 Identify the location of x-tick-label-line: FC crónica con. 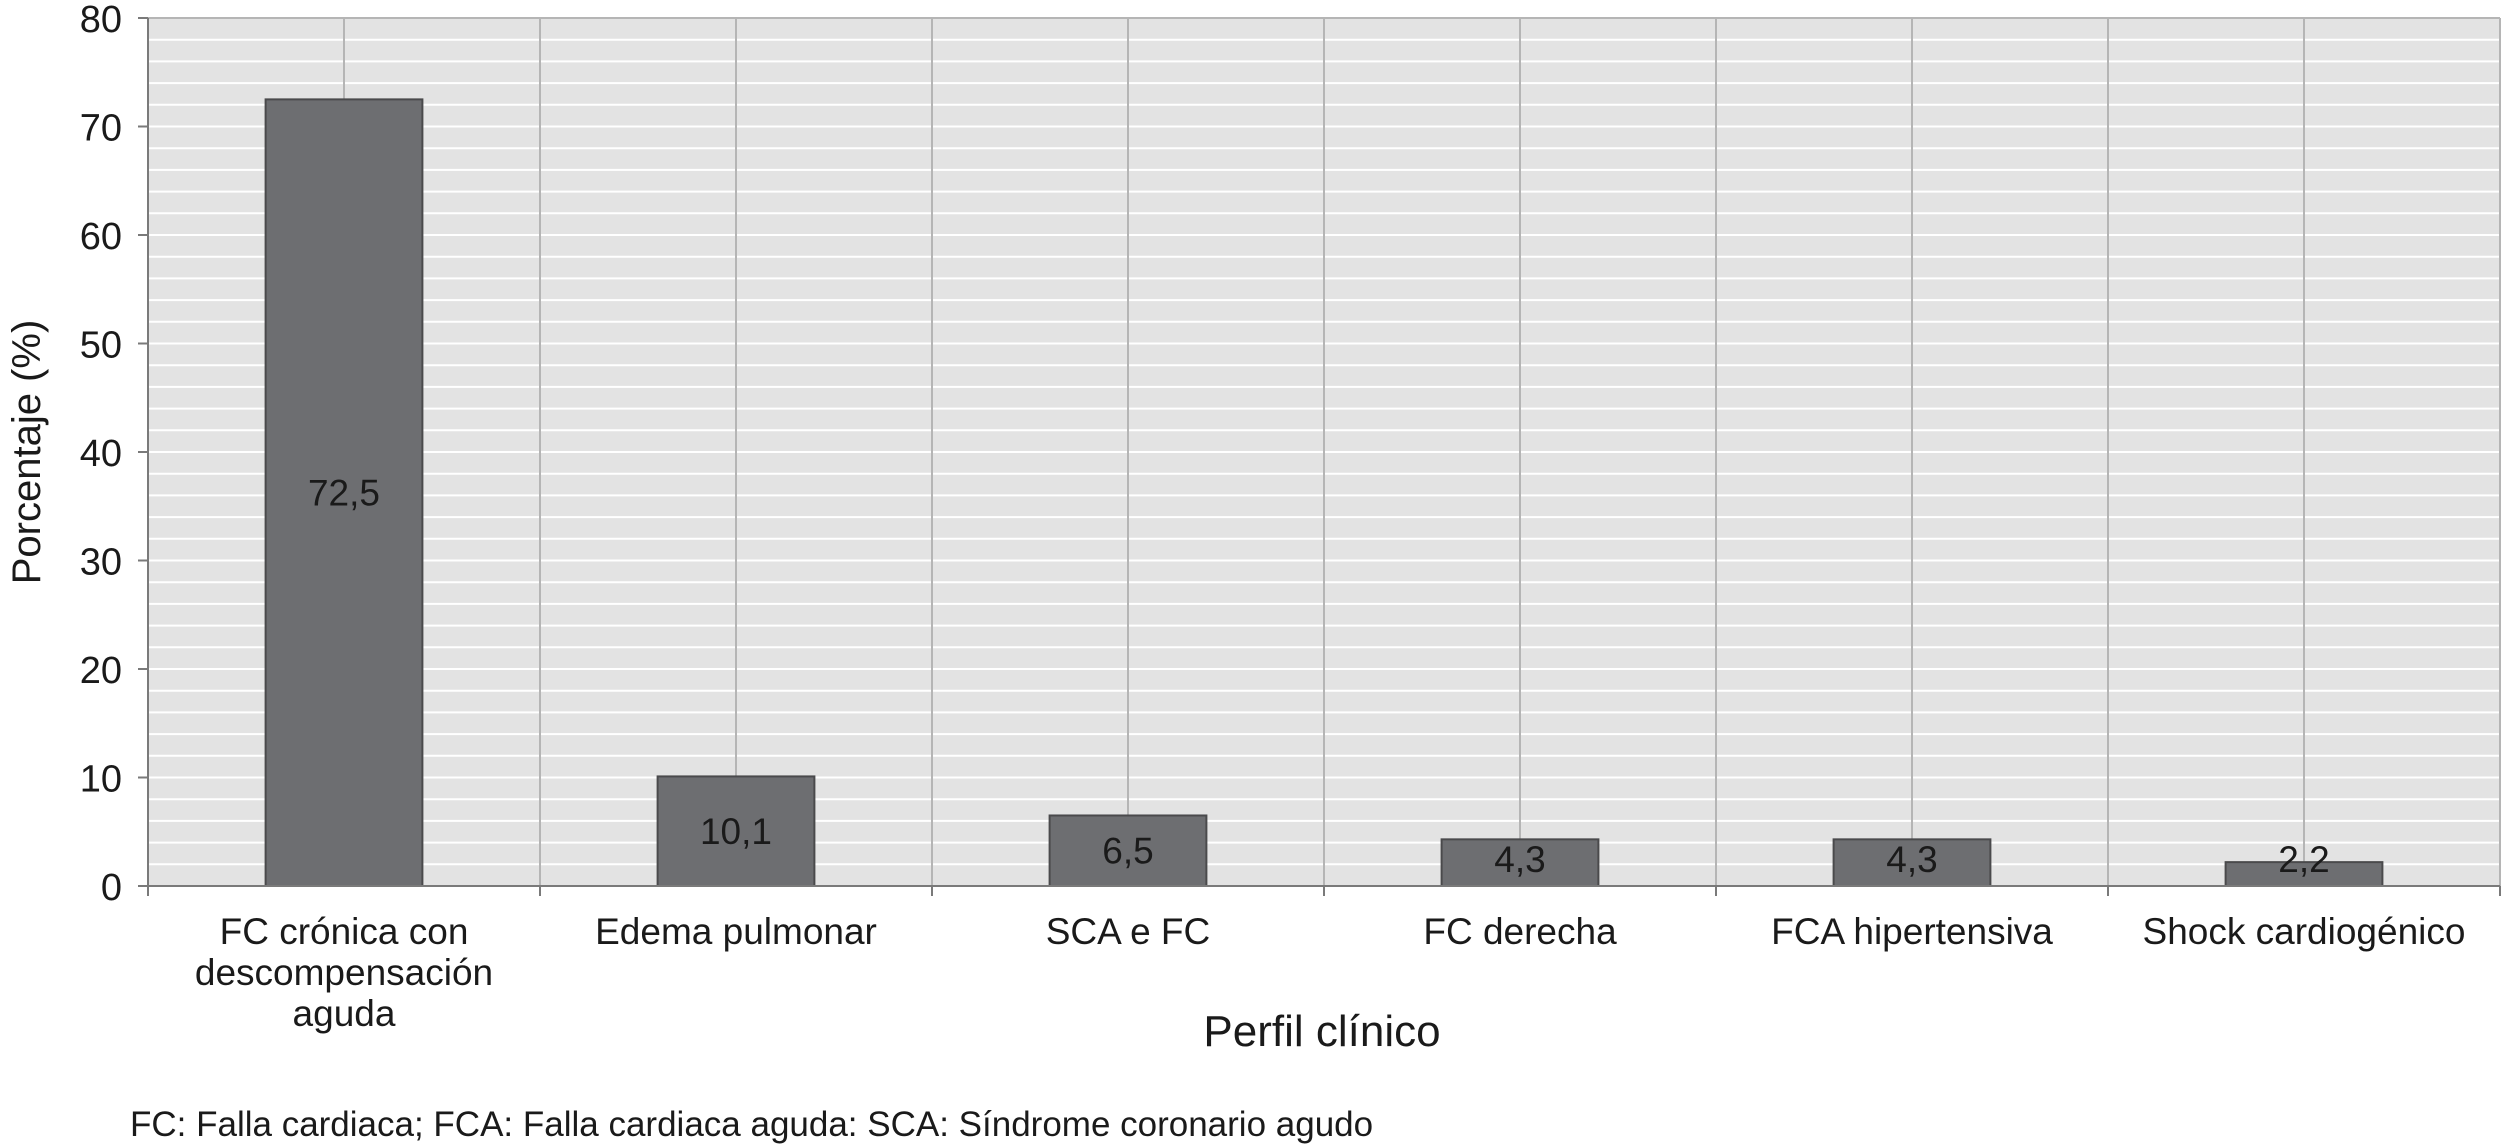
(344, 931).